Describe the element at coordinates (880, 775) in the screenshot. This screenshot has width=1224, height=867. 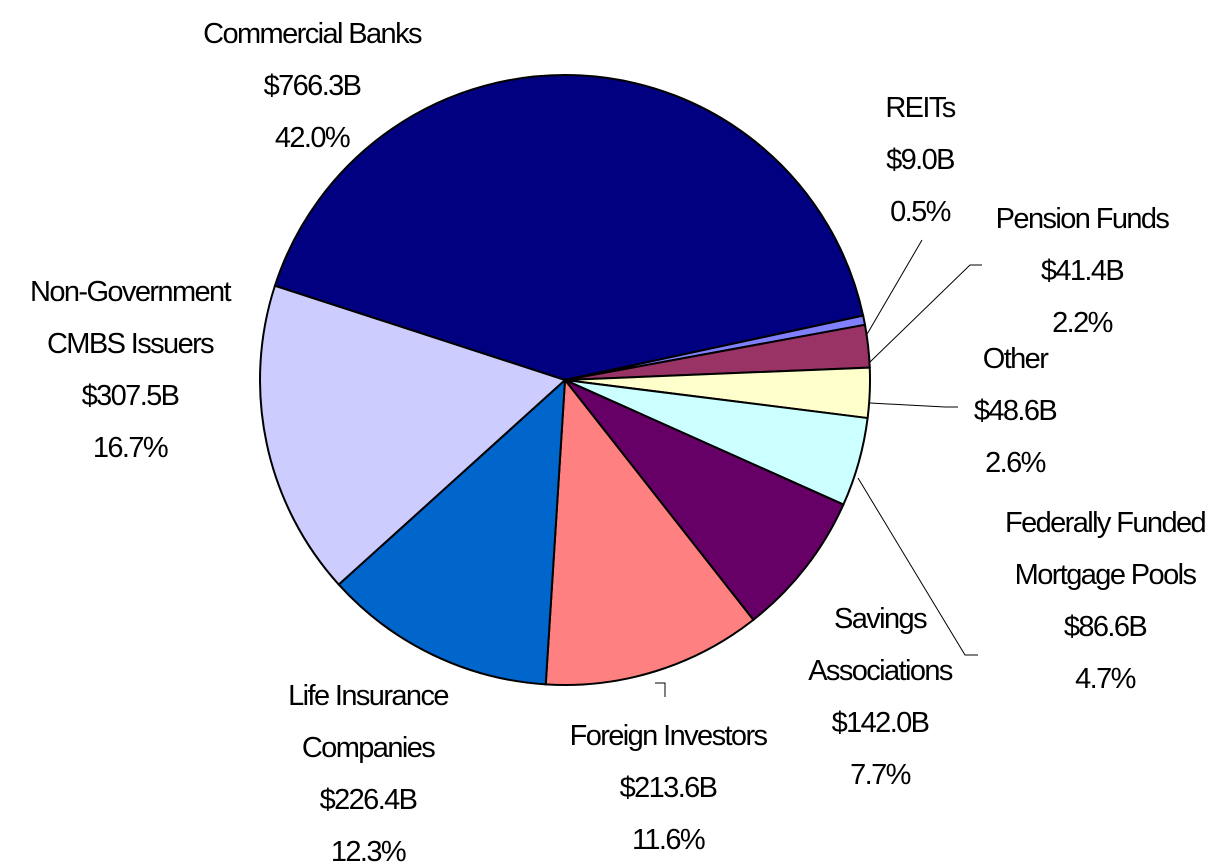
I see `share-label: 7.7%` at that location.